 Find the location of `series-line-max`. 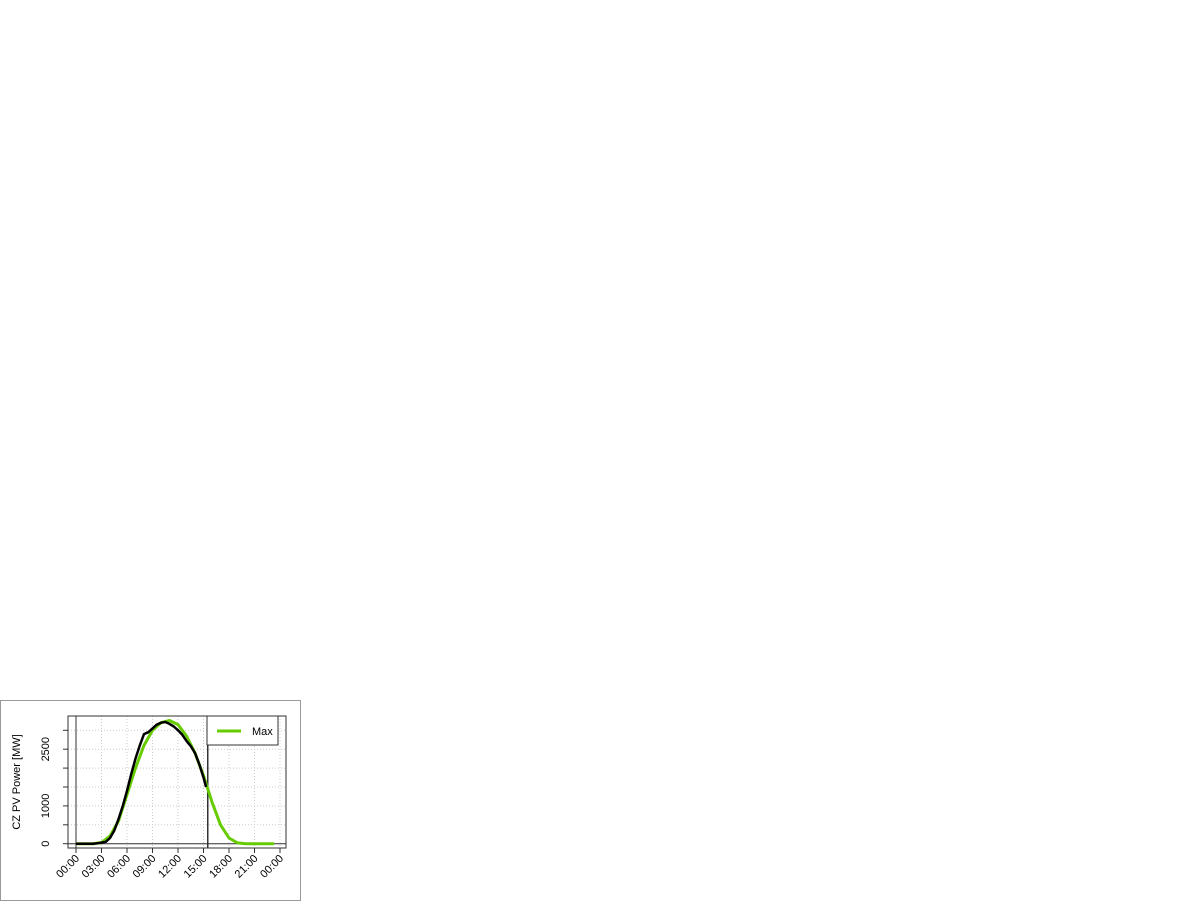

series-line-max is located at coordinates (175, 782).